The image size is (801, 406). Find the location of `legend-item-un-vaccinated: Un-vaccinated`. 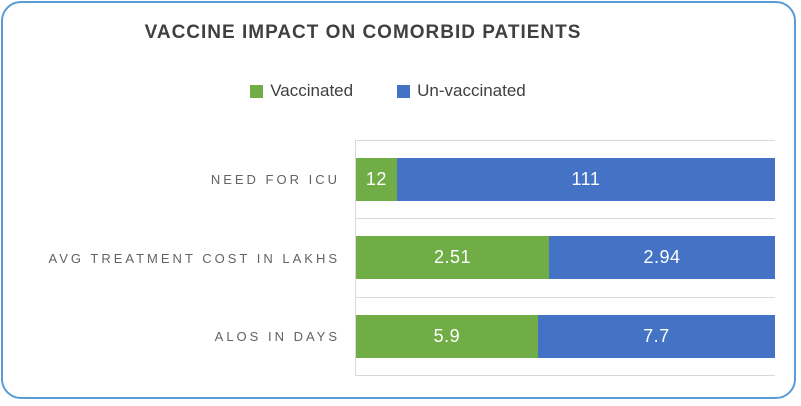

legend-item-un-vaccinated: Un-vaccinated is located at coordinates (461, 91).